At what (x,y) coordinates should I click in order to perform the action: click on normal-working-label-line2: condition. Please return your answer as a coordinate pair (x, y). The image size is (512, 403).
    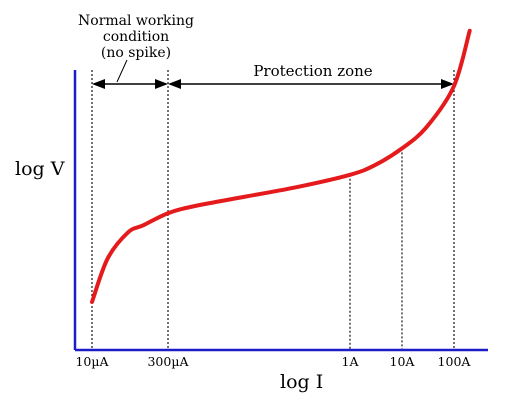
    Looking at the image, I should click on (136, 37).